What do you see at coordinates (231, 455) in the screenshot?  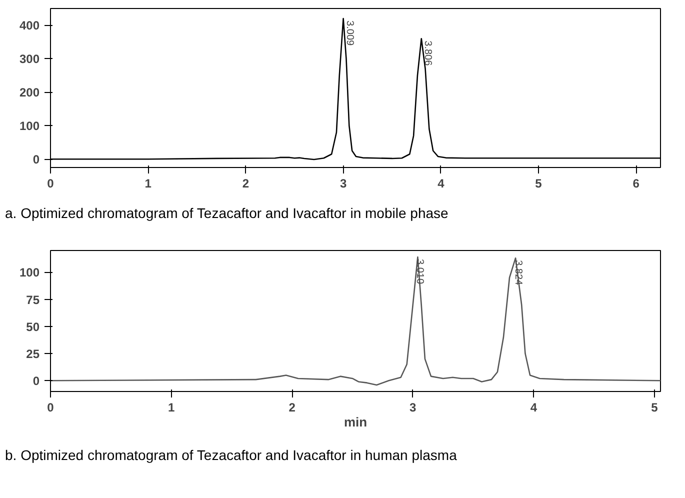 I see `text: b. Optimized chromatogram of Tezacaftor and Ivacaftor in human plasma` at bounding box center [231, 455].